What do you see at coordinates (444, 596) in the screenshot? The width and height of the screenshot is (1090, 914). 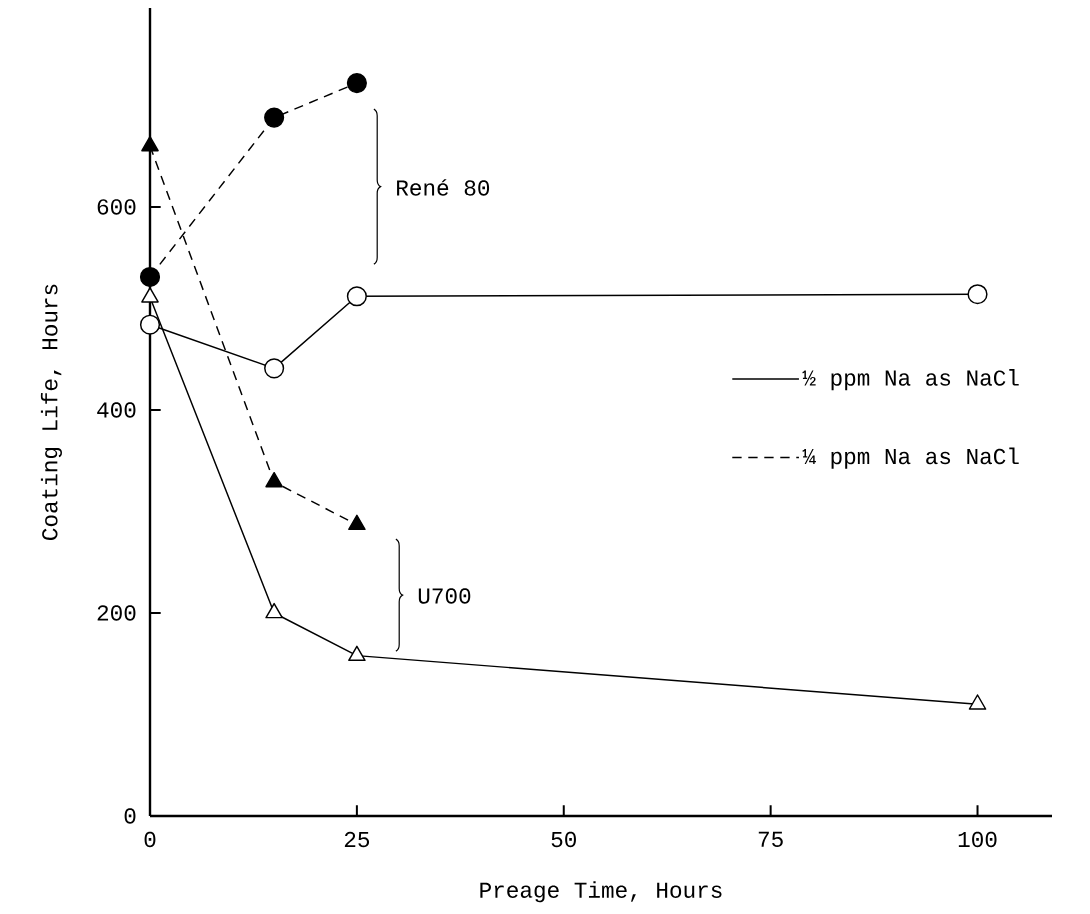 I see `annotation: U700` at bounding box center [444, 596].